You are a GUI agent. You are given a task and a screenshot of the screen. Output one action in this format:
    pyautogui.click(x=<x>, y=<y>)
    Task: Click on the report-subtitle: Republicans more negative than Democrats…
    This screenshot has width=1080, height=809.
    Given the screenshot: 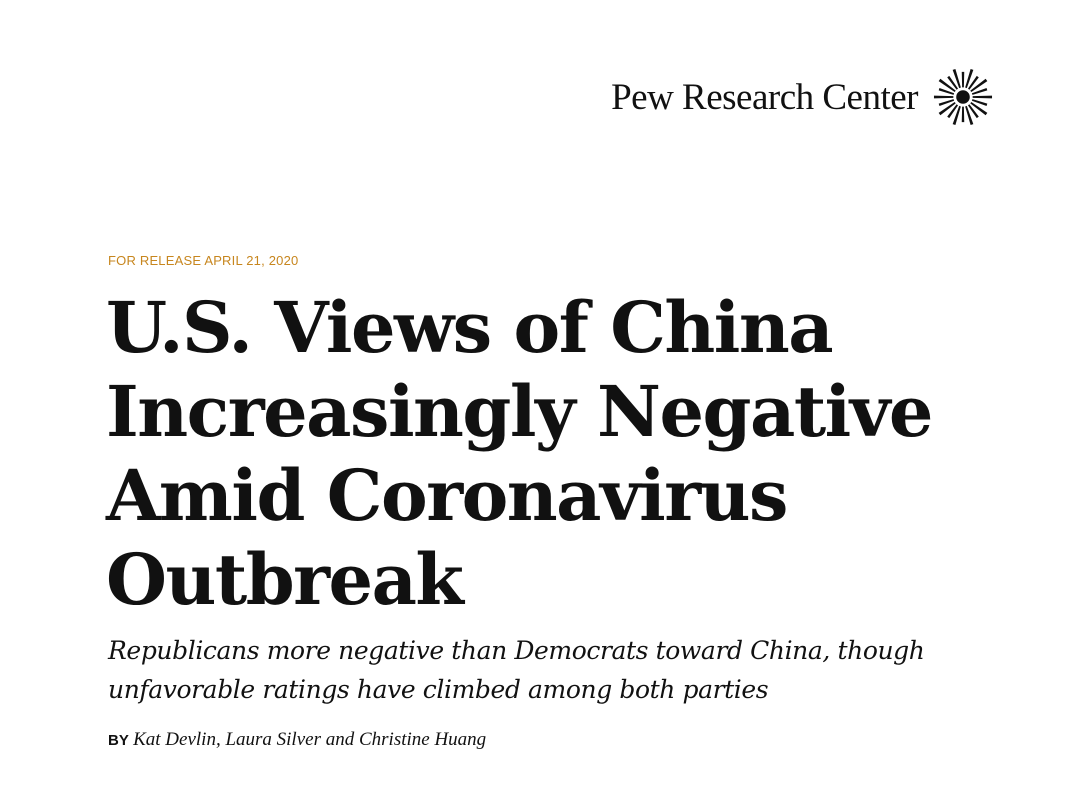 What is the action you would take?
    pyautogui.click(x=558, y=670)
    